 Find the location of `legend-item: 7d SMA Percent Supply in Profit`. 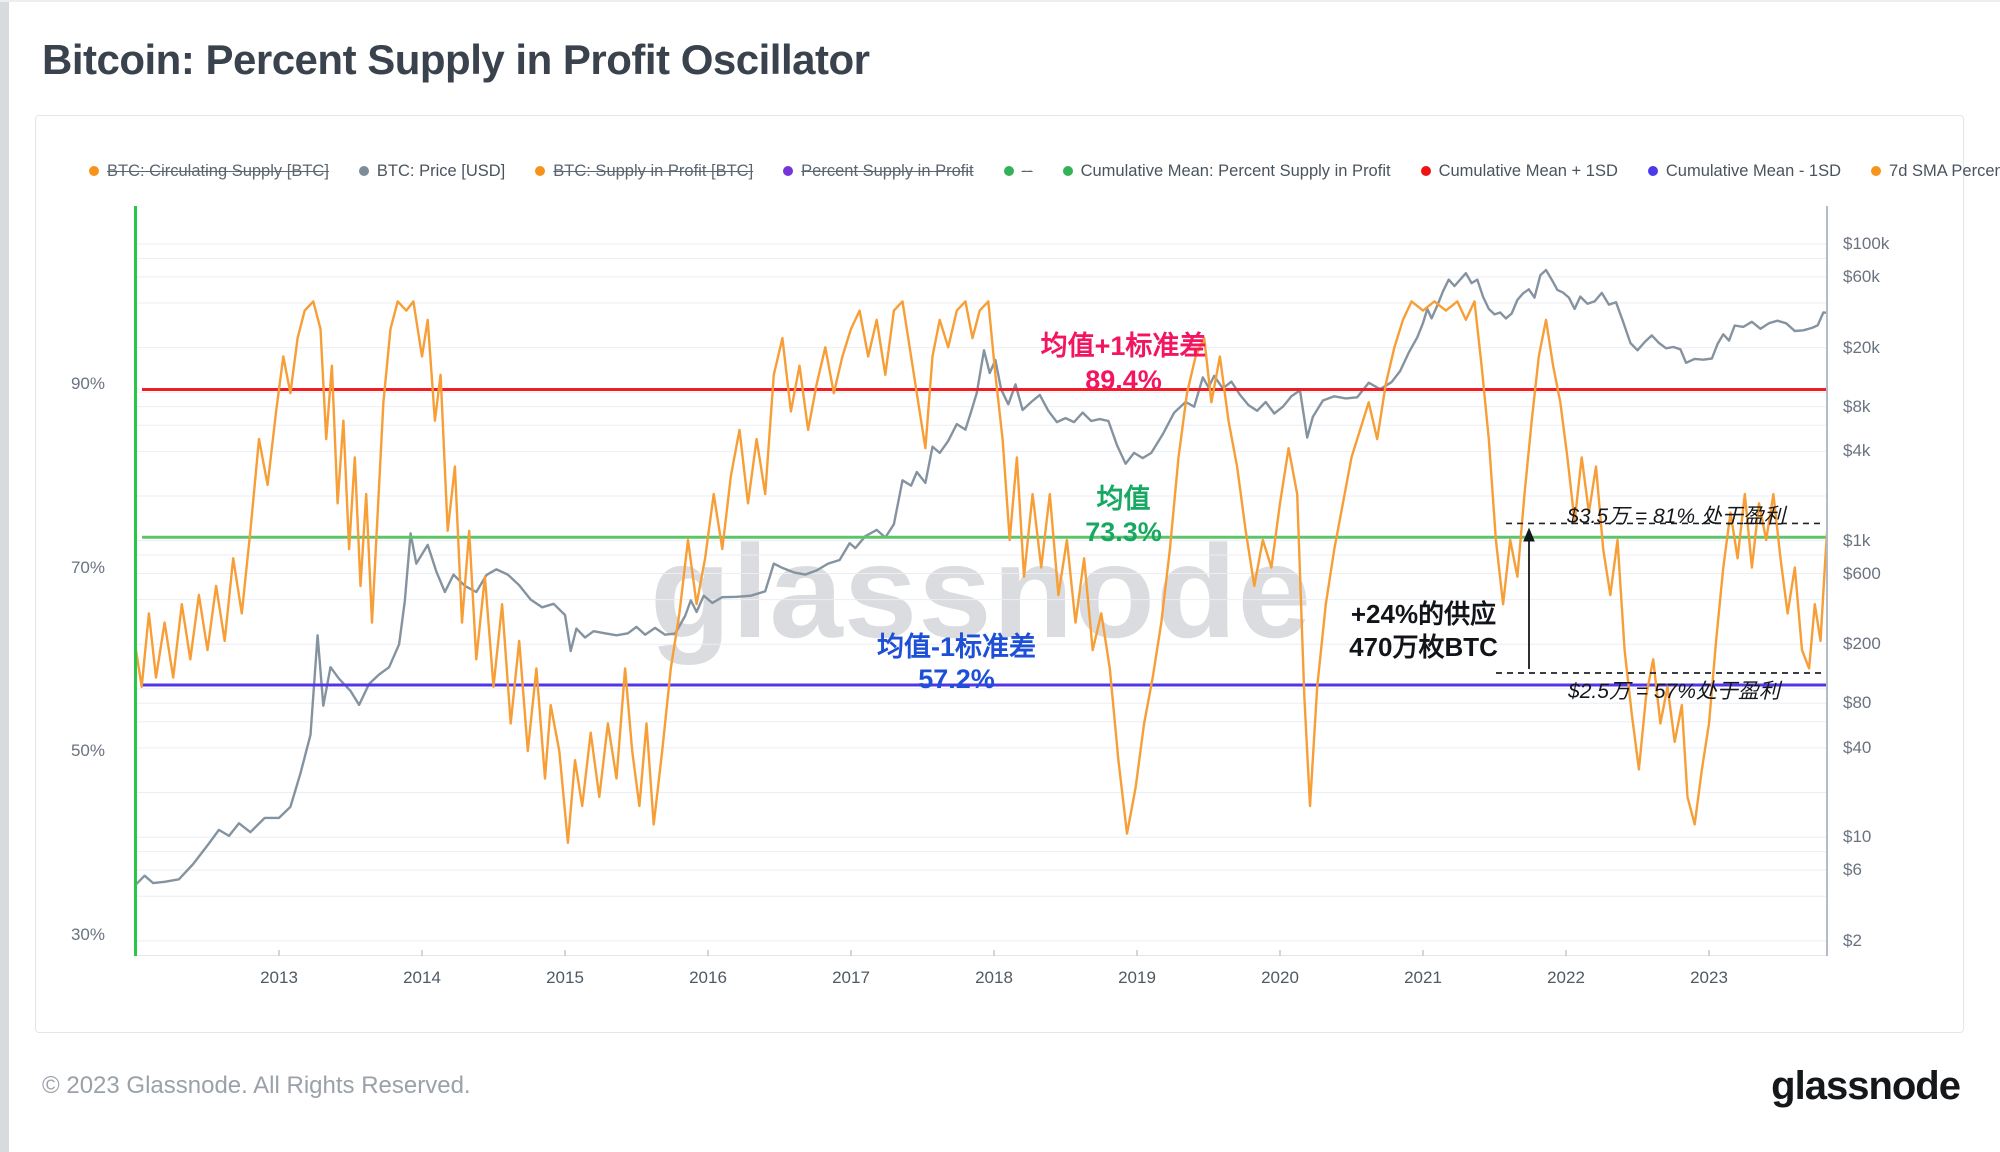

legend-item: 7d SMA Percent Supply in Profit is located at coordinates (1935, 171).